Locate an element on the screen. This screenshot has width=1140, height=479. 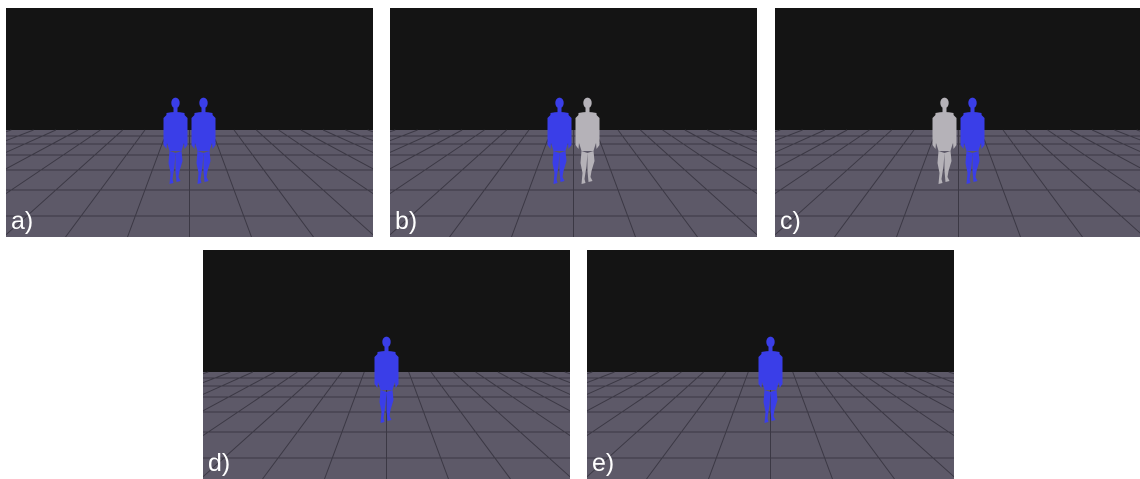
panel-label: c) is located at coordinates (790, 221).